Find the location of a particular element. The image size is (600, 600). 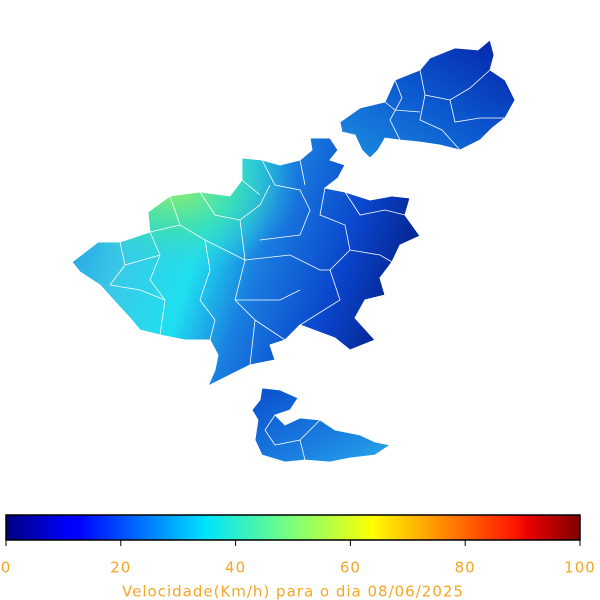

region-south is located at coordinates (321, 425).